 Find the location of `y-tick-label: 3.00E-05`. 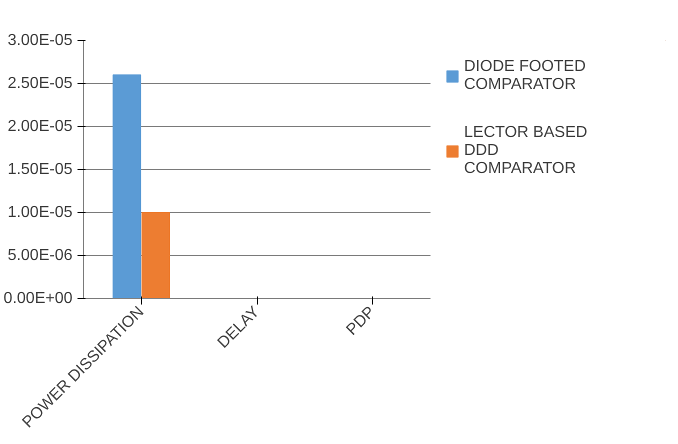

y-tick-label: 3.00E-05 is located at coordinates (40, 40).